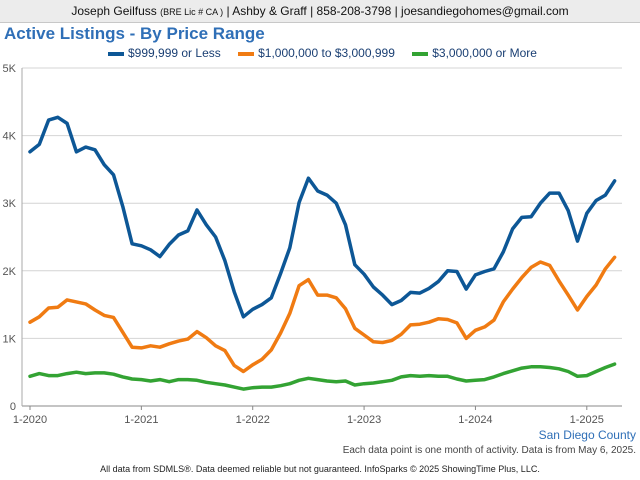 This screenshot has width=640, height=480. I want to click on x-tick-label: 1-2022, so click(253, 420).